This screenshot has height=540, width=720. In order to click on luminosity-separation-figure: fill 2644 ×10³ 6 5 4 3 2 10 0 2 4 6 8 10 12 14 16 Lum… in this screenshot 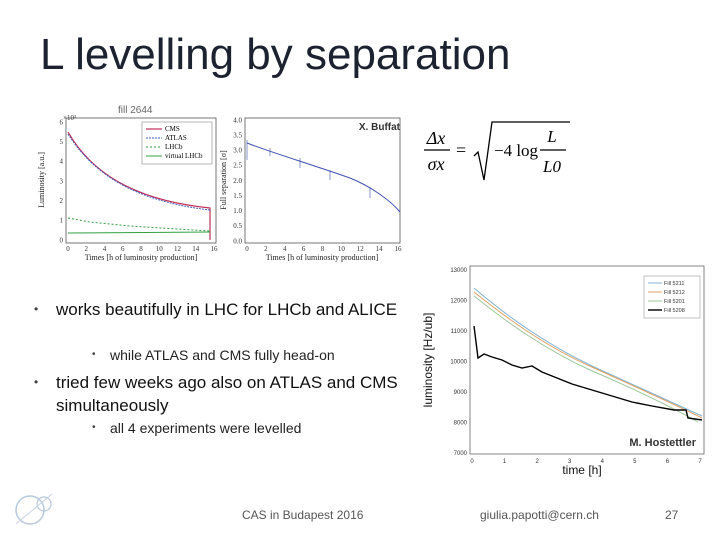, I will do `click(219, 183)`.